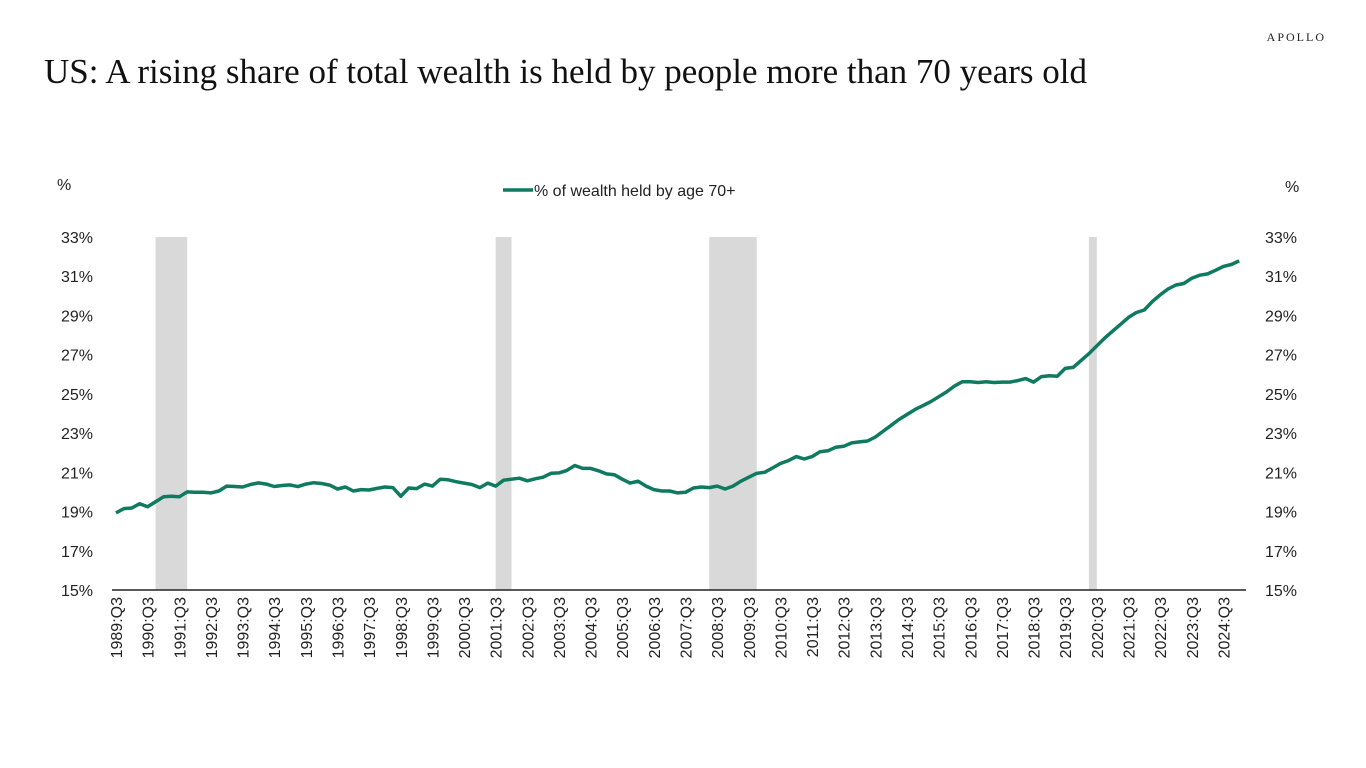 This screenshot has height=768, width=1366. What do you see at coordinates (1281, 395) in the screenshot?
I see `y-tick-label-right: 25%` at bounding box center [1281, 395].